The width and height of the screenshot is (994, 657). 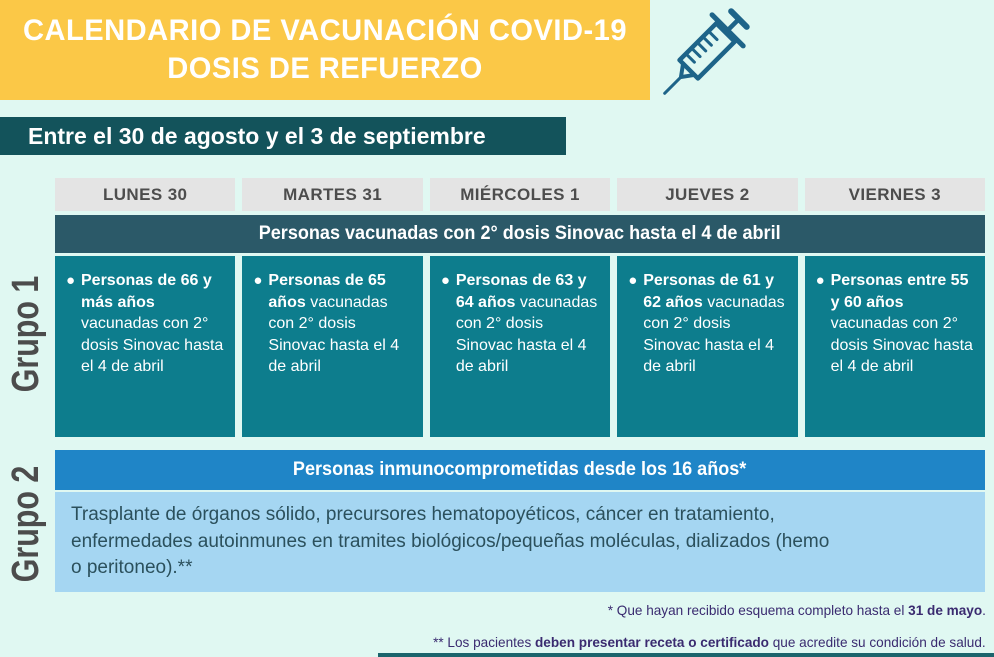 I want to click on group2-body-line: o peritoneo).**, so click(x=132, y=568).